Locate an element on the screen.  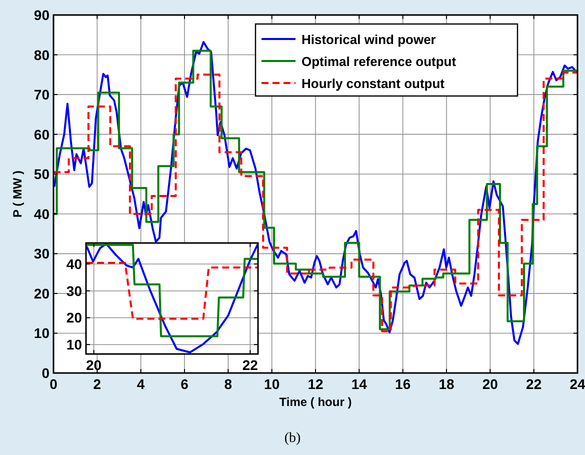
y-axis-title: P ( MW ) is located at coordinates (17, 194).